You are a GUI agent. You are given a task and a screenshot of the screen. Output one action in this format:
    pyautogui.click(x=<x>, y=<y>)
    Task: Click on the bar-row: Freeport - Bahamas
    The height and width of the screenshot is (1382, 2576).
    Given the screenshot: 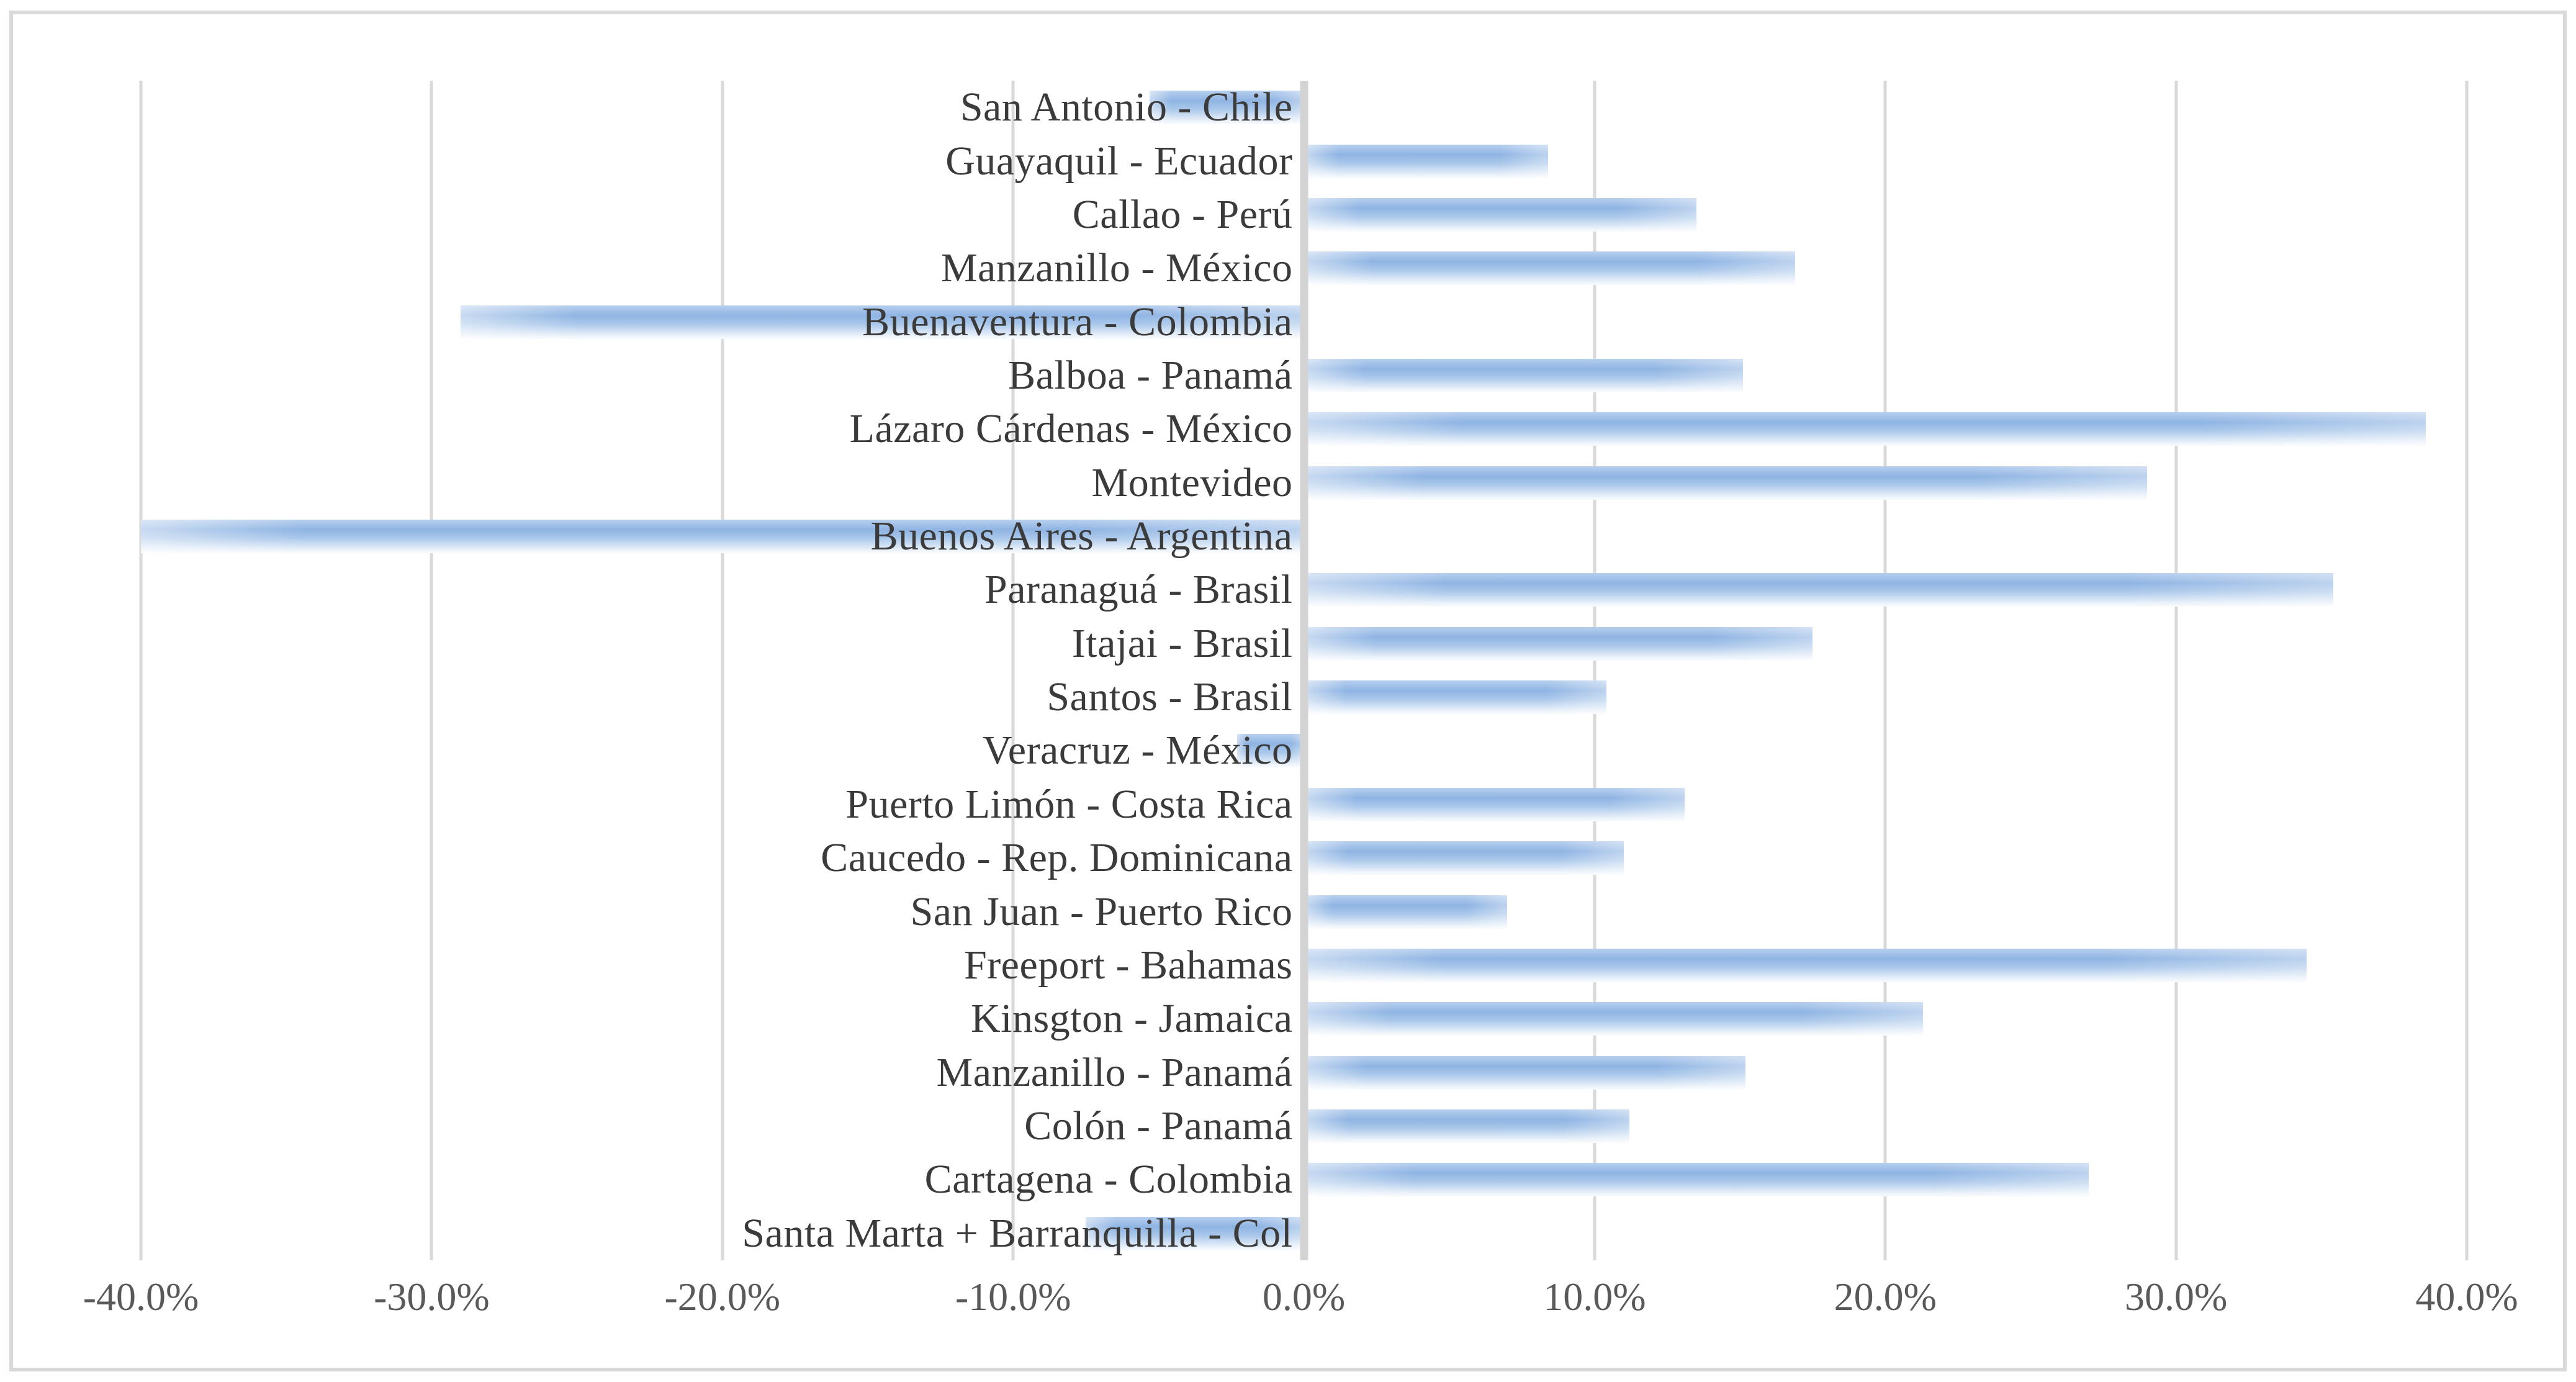 What is the action you would take?
    pyautogui.click(x=1304, y=966)
    